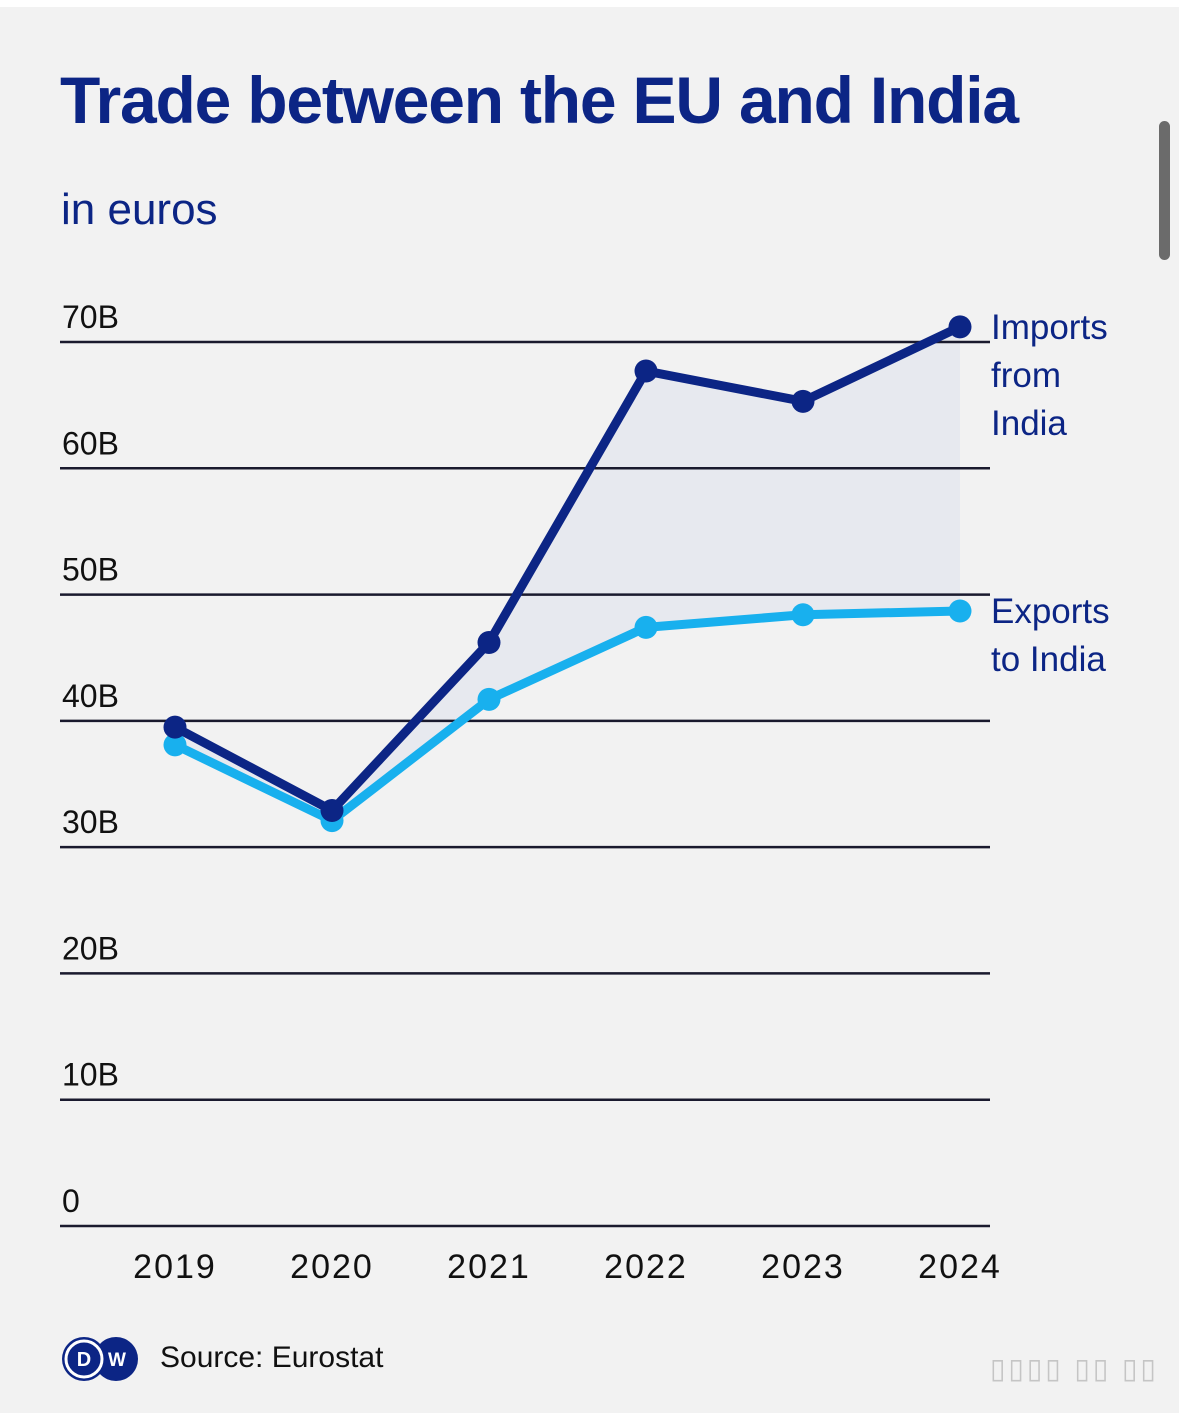  I want to click on series-label-line: to India, so click(1048, 659).